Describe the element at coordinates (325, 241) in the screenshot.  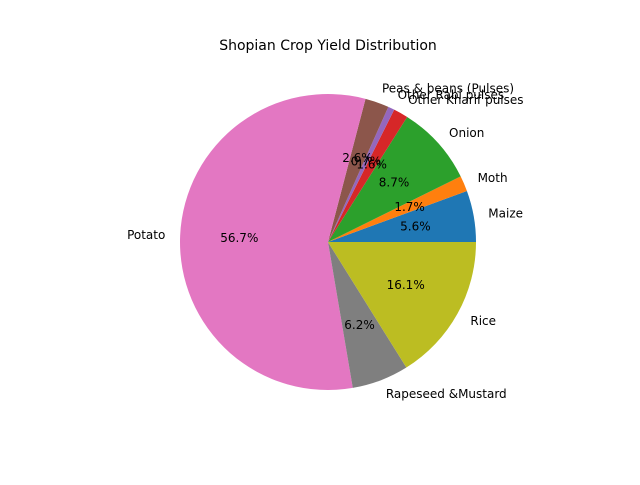
I see `slice-percent-labels: 5.6% 1.7% 8.7% 1.6%0.7%2.6% 56.7% 6.2% 16.1%` at that location.